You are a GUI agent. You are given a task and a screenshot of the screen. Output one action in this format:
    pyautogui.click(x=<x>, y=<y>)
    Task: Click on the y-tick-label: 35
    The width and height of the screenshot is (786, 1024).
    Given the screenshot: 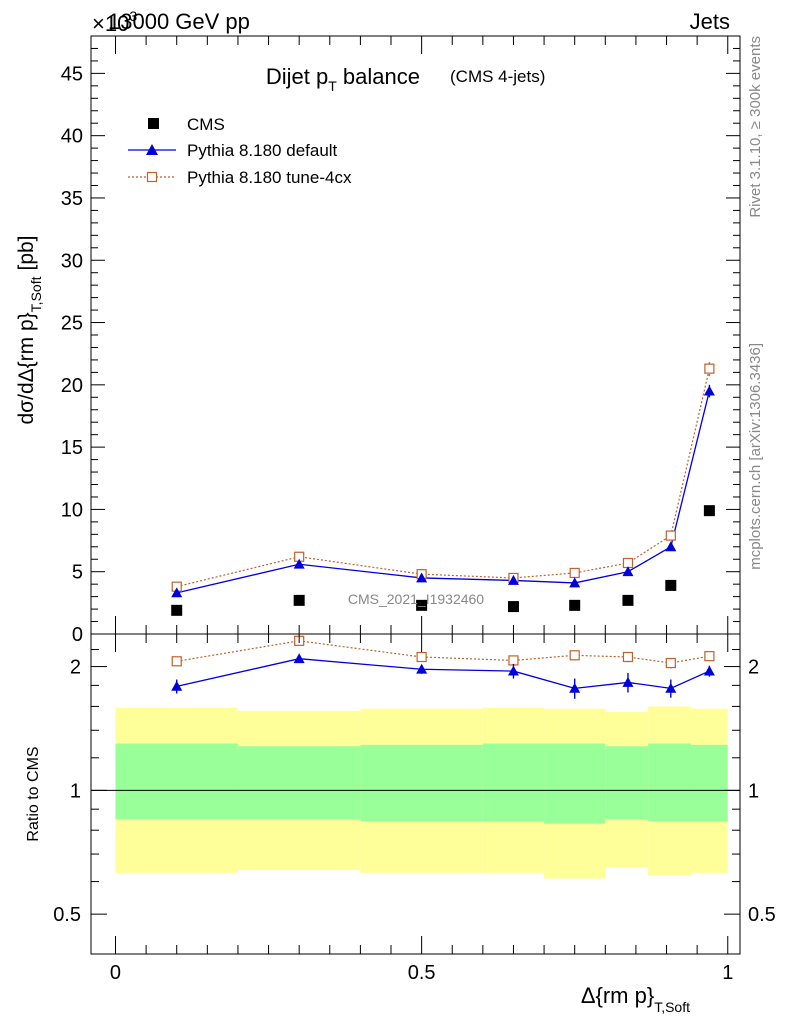 What is the action you would take?
    pyautogui.click(x=72, y=199)
    